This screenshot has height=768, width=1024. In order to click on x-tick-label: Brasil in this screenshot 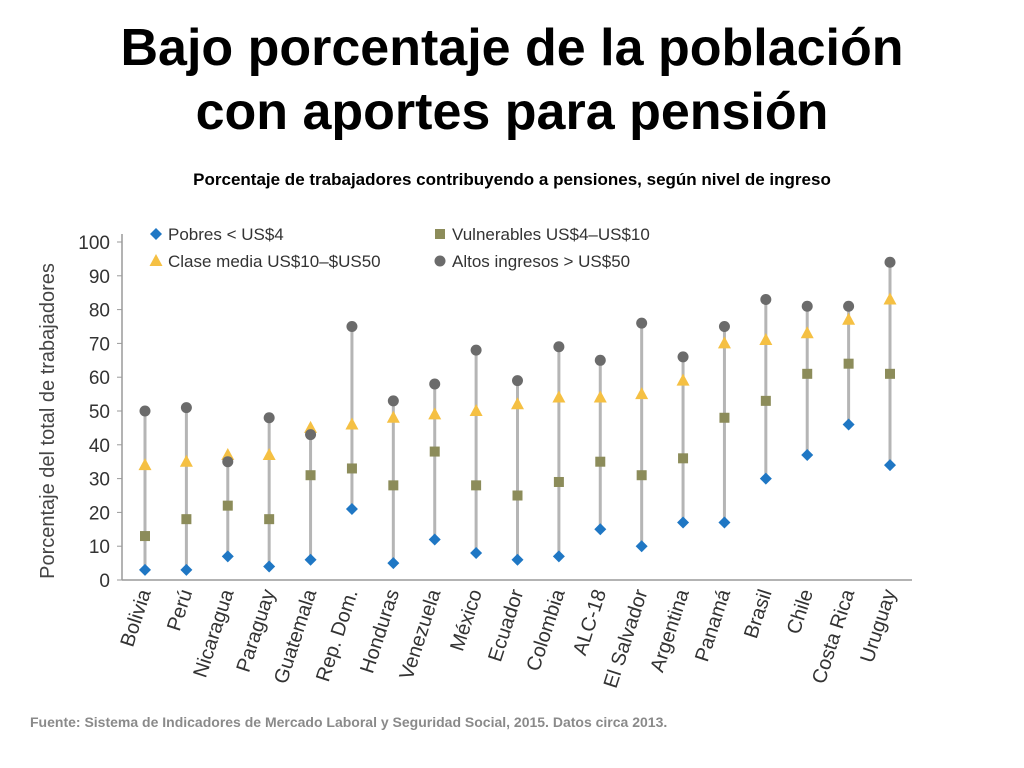, I will do `click(758, 614)`.